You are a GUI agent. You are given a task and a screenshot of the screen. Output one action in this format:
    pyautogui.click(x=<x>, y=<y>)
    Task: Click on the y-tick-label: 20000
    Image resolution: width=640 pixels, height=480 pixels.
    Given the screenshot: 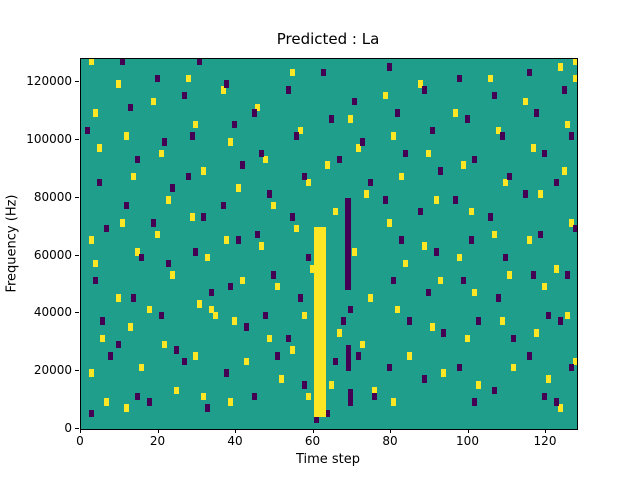 What is the action you would take?
    pyautogui.click(x=52, y=370)
    